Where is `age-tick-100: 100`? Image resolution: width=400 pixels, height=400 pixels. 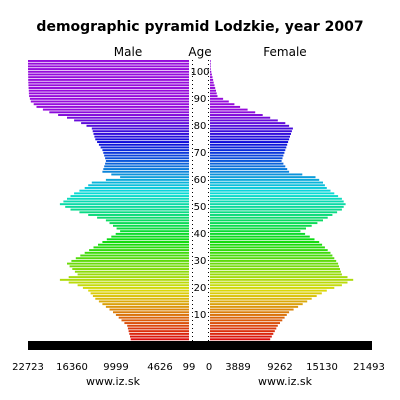
age-tick-100: 100 is located at coordinates (199, 72).